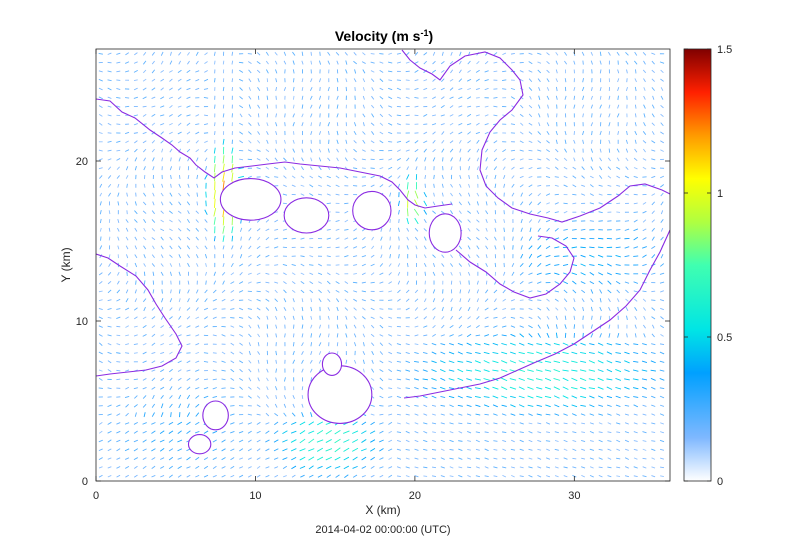 The image size is (808, 549). What do you see at coordinates (724, 338) in the screenshot?
I see `colorbar-tick-label: 0.5` at bounding box center [724, 338].